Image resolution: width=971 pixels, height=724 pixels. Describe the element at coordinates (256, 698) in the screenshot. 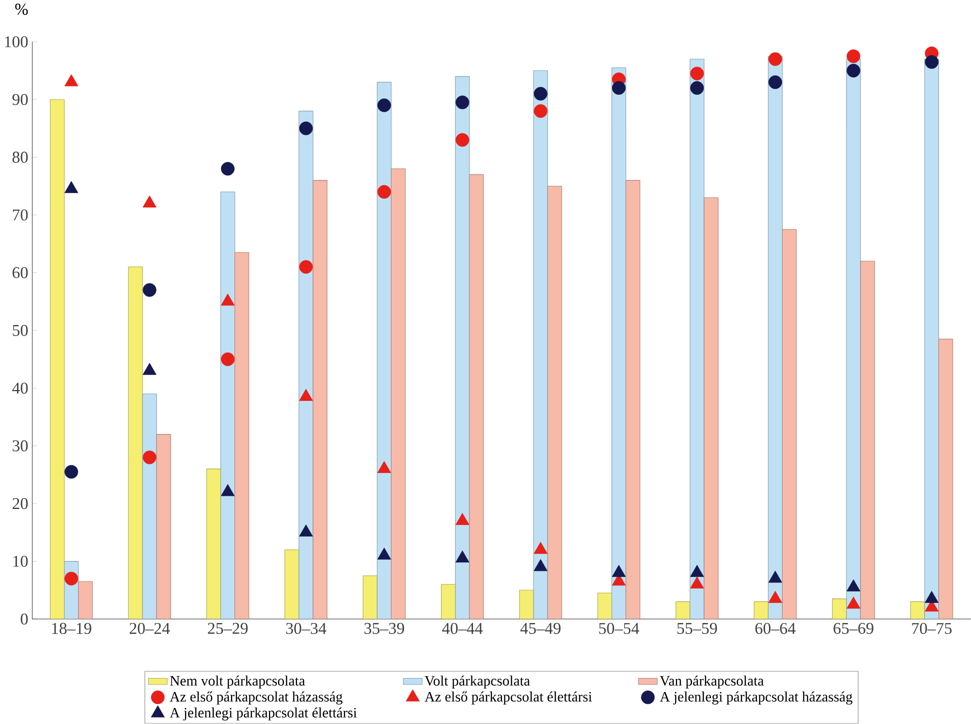

I see `legend-label: Az első párkapcsolat házasság` at that location.